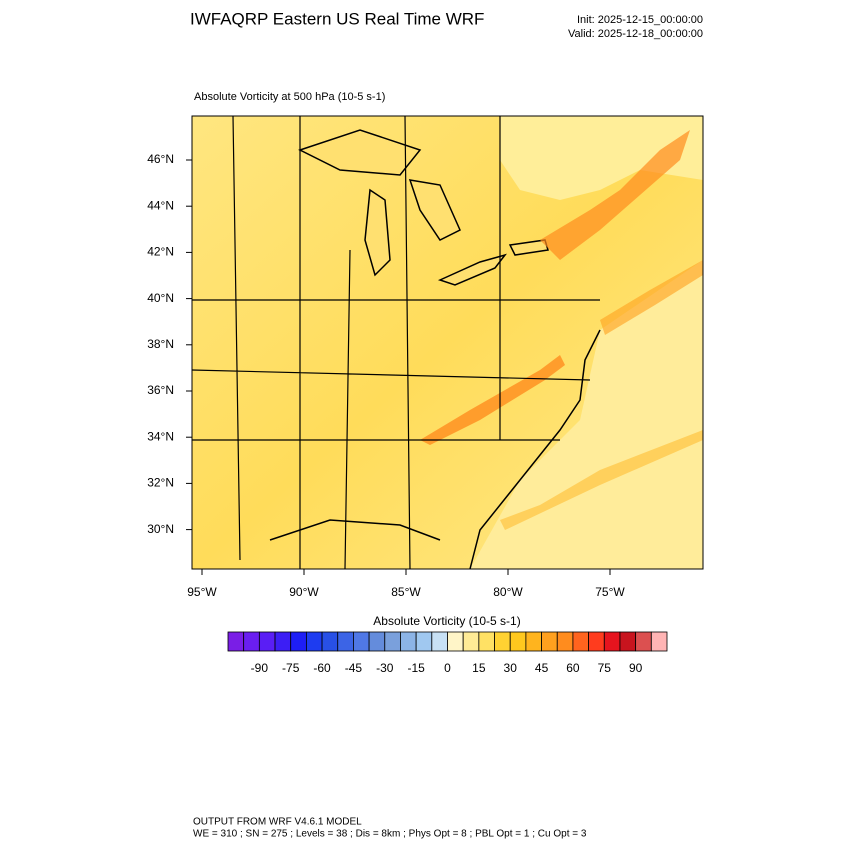  Describe the element at coordinates (528, 247) in the screenshot. I see `lake-ontario` at that location.